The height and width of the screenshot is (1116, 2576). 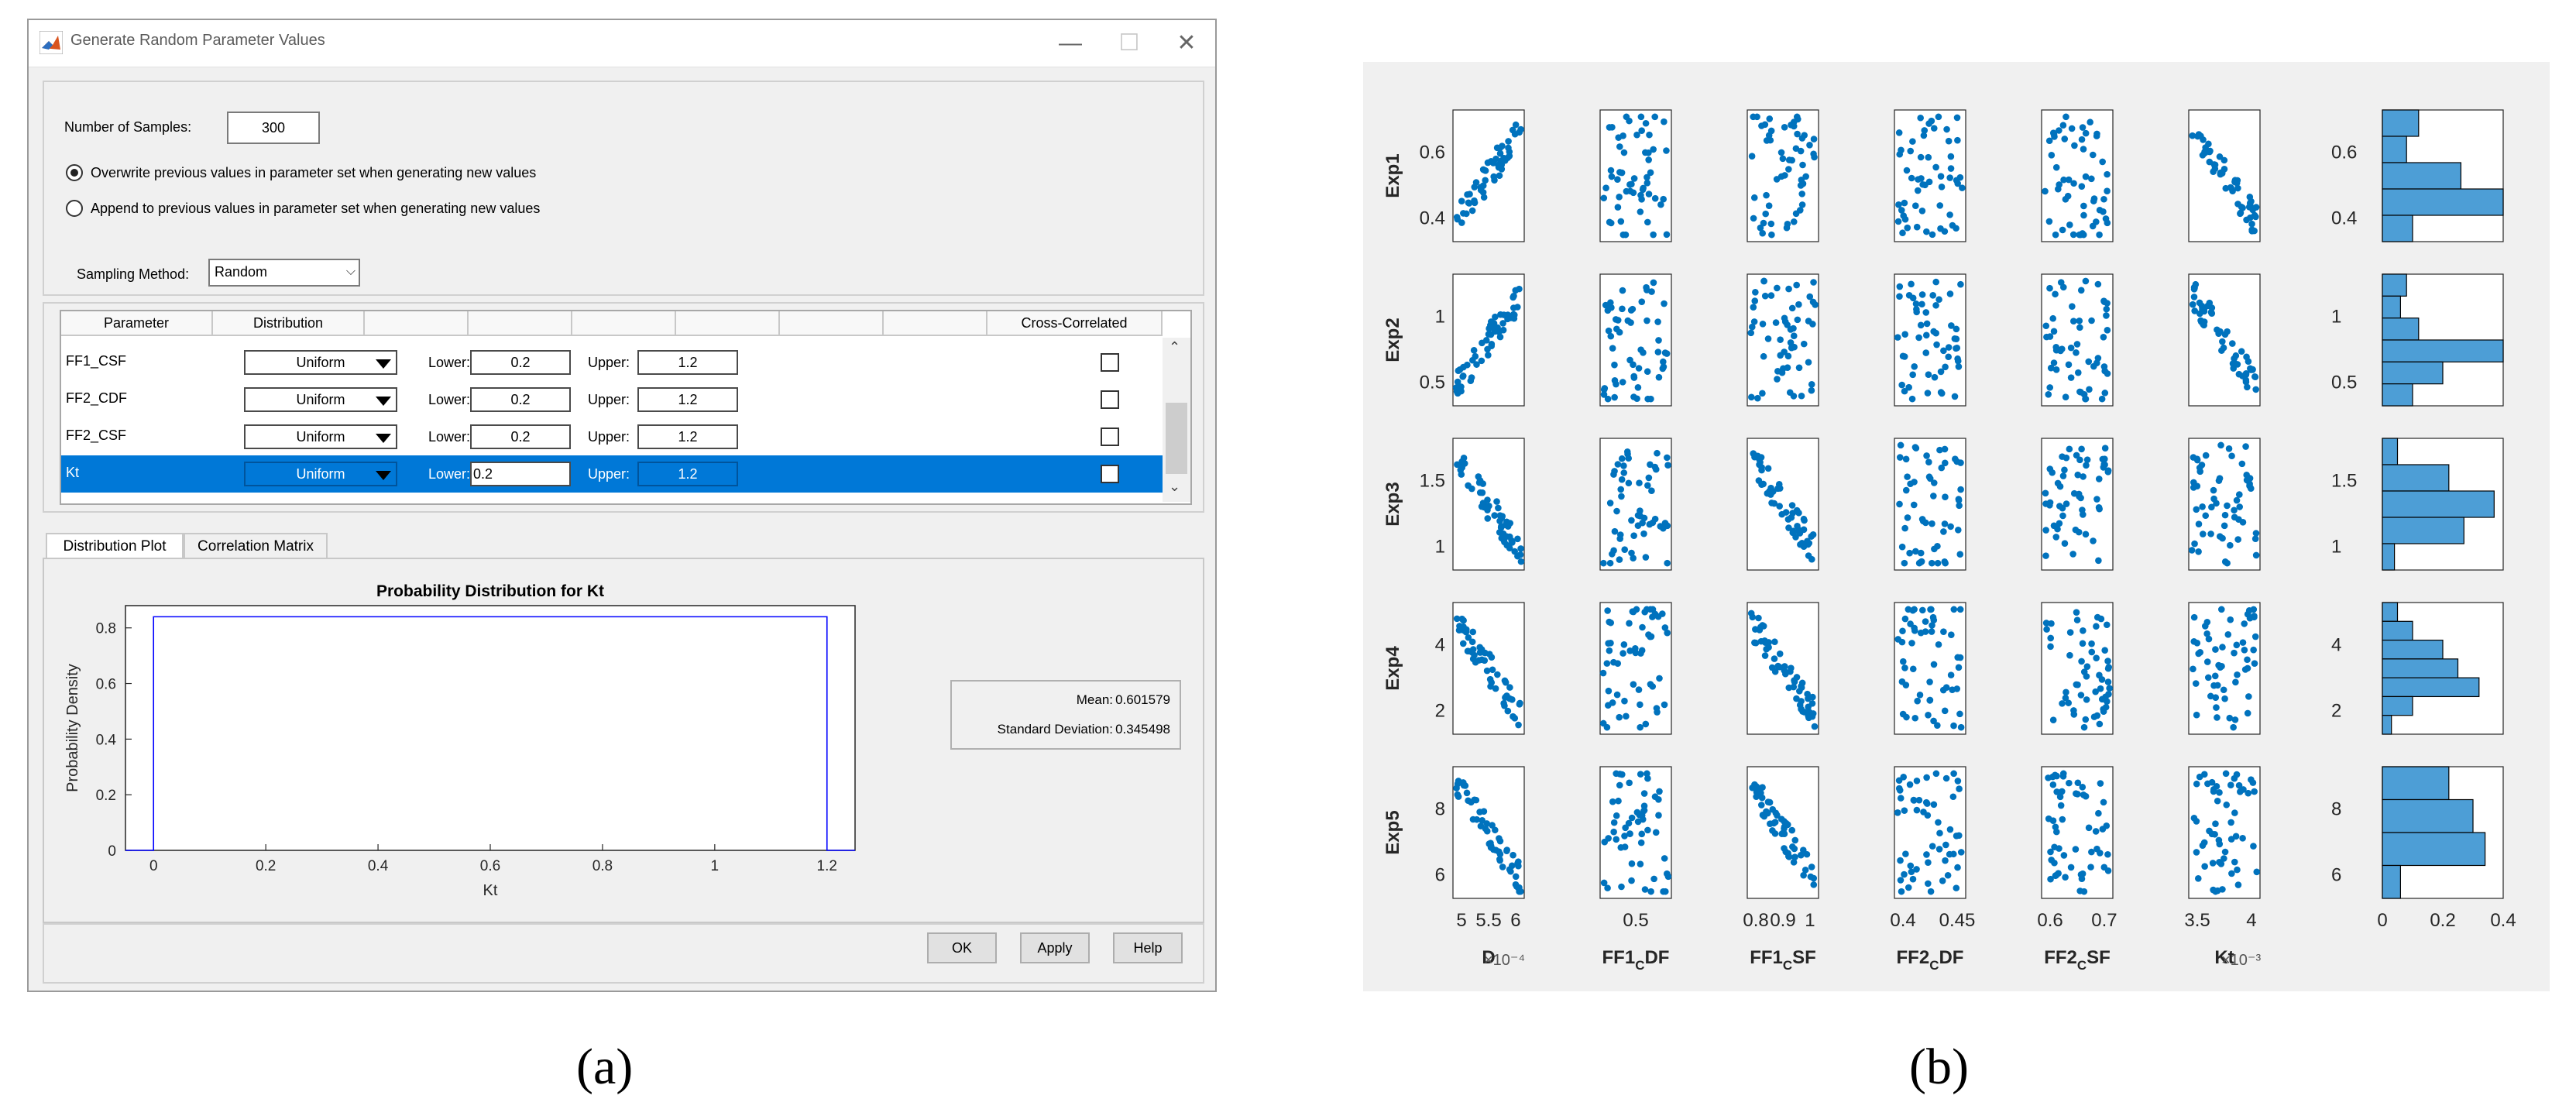 What do you see at coordinates (1148, 947) in the screenshot?
I see `help-button: Help` at bounding box center [1148, 947].